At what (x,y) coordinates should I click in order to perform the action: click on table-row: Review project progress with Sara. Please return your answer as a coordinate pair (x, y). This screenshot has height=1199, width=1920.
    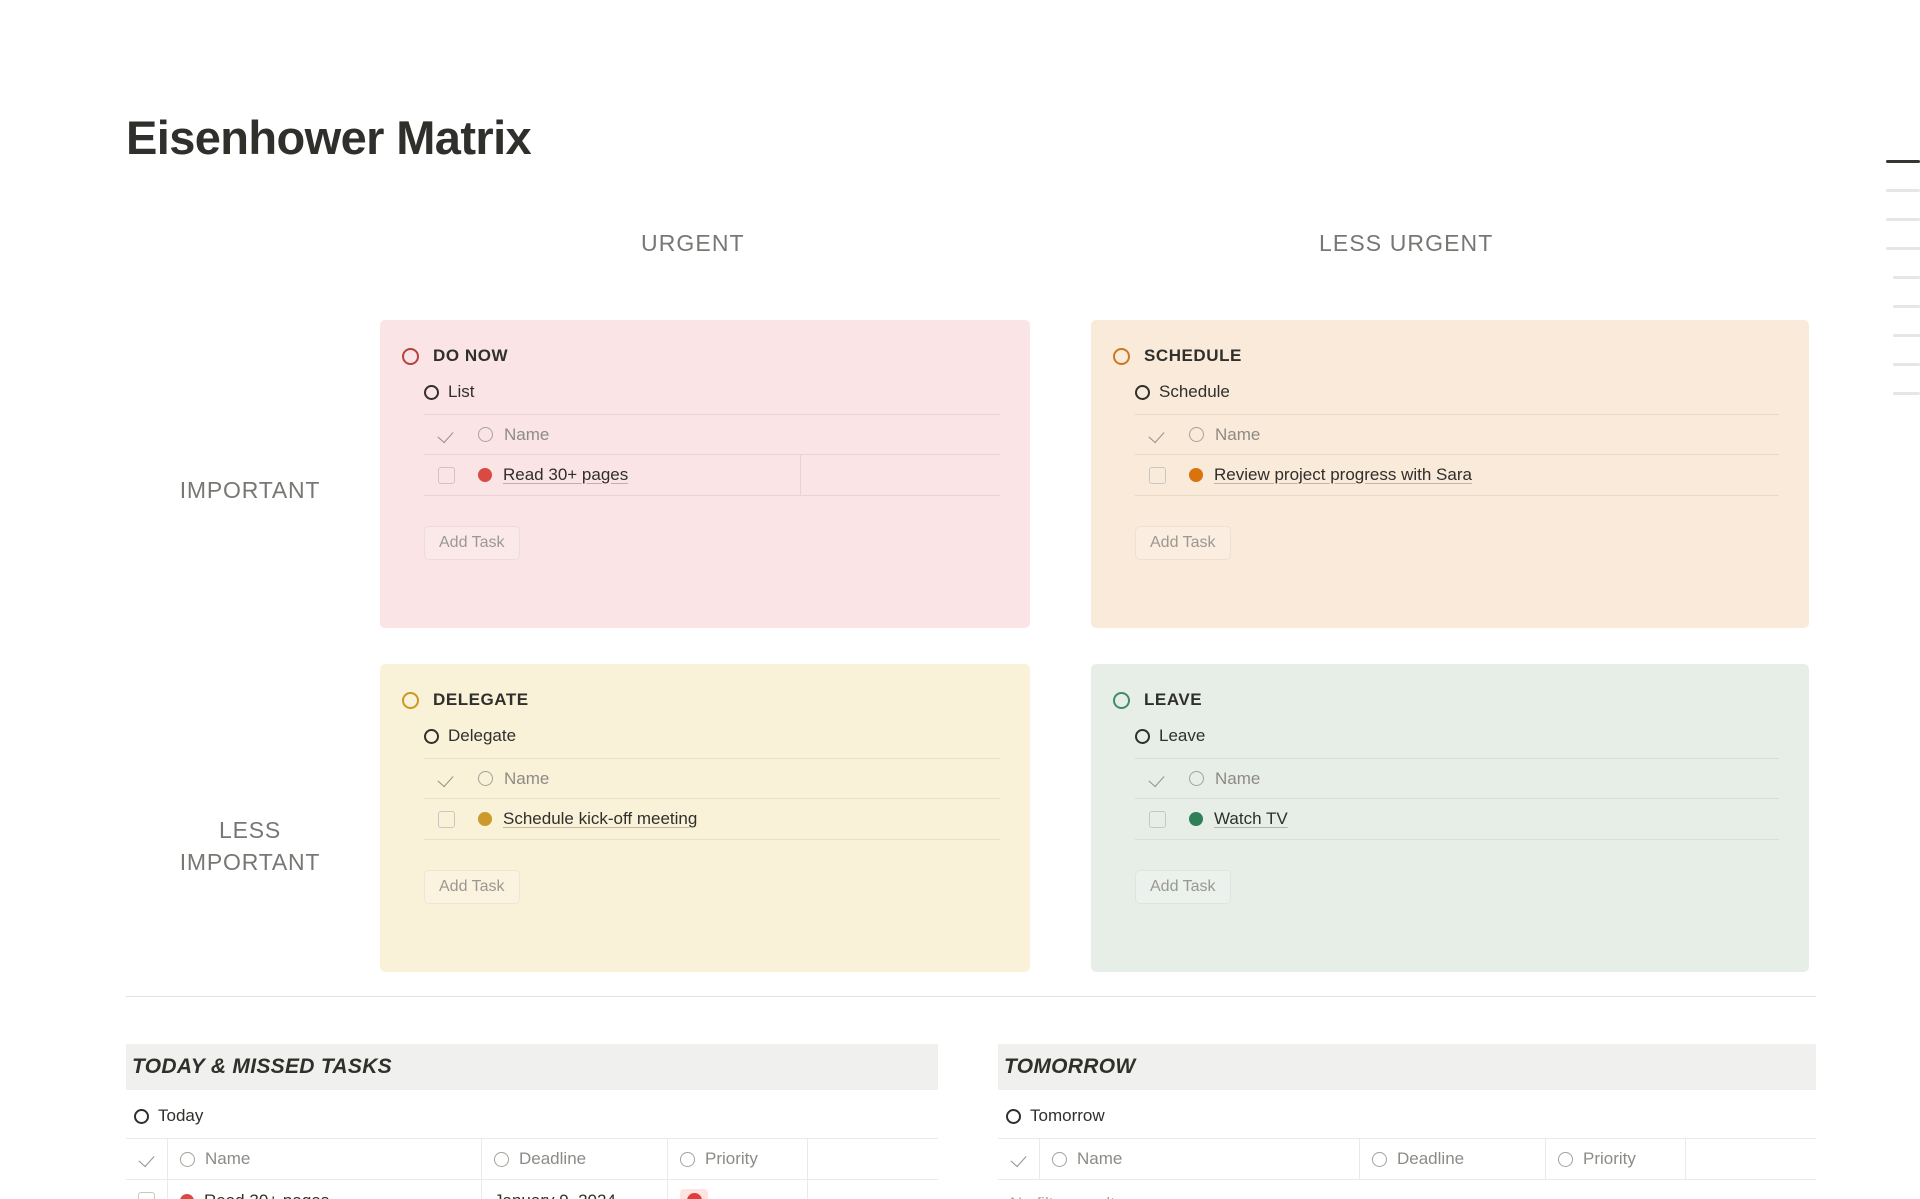
    Looking at the image, I should click on (1457, 475).